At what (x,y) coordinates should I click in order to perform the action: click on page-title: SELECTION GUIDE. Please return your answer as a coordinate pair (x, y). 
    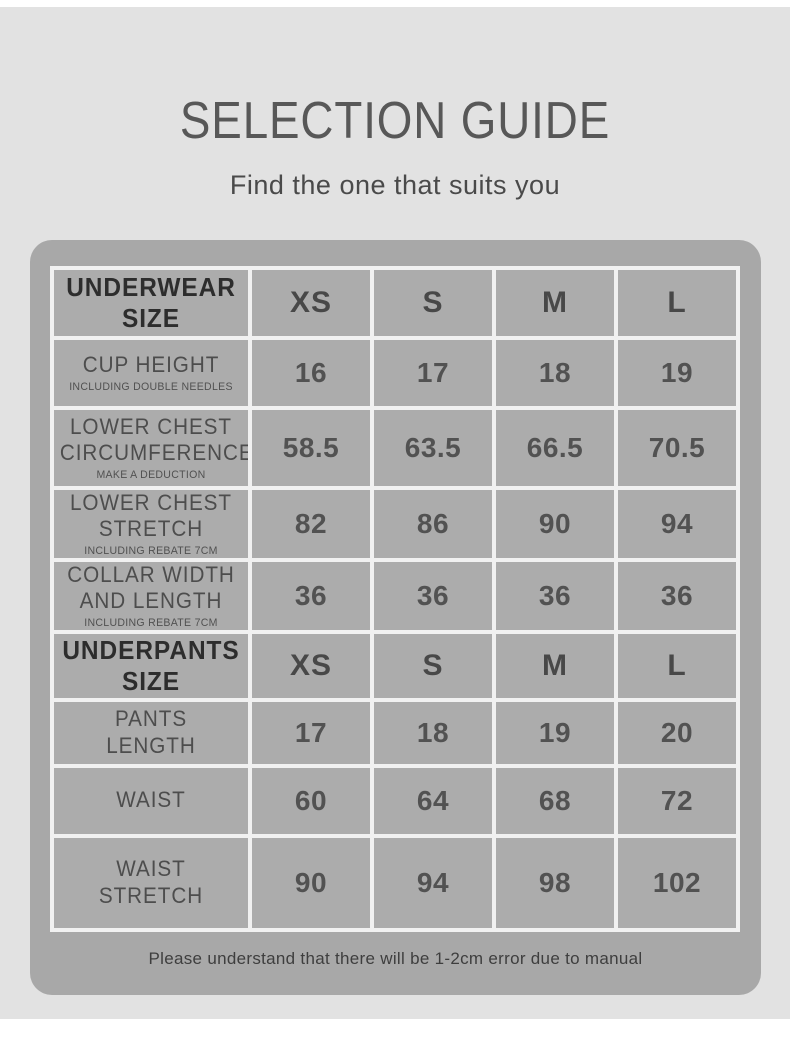
    Looking at the image, I should click on (395, 121).